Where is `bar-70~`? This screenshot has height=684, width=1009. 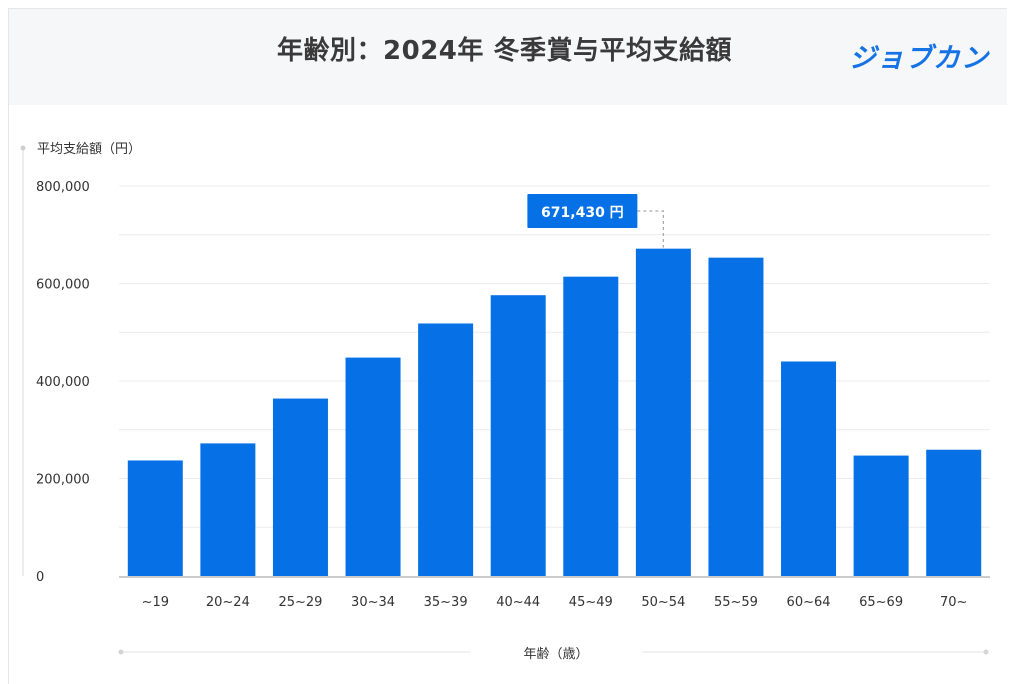
bar-70~ is located at coordinates (954, 512).